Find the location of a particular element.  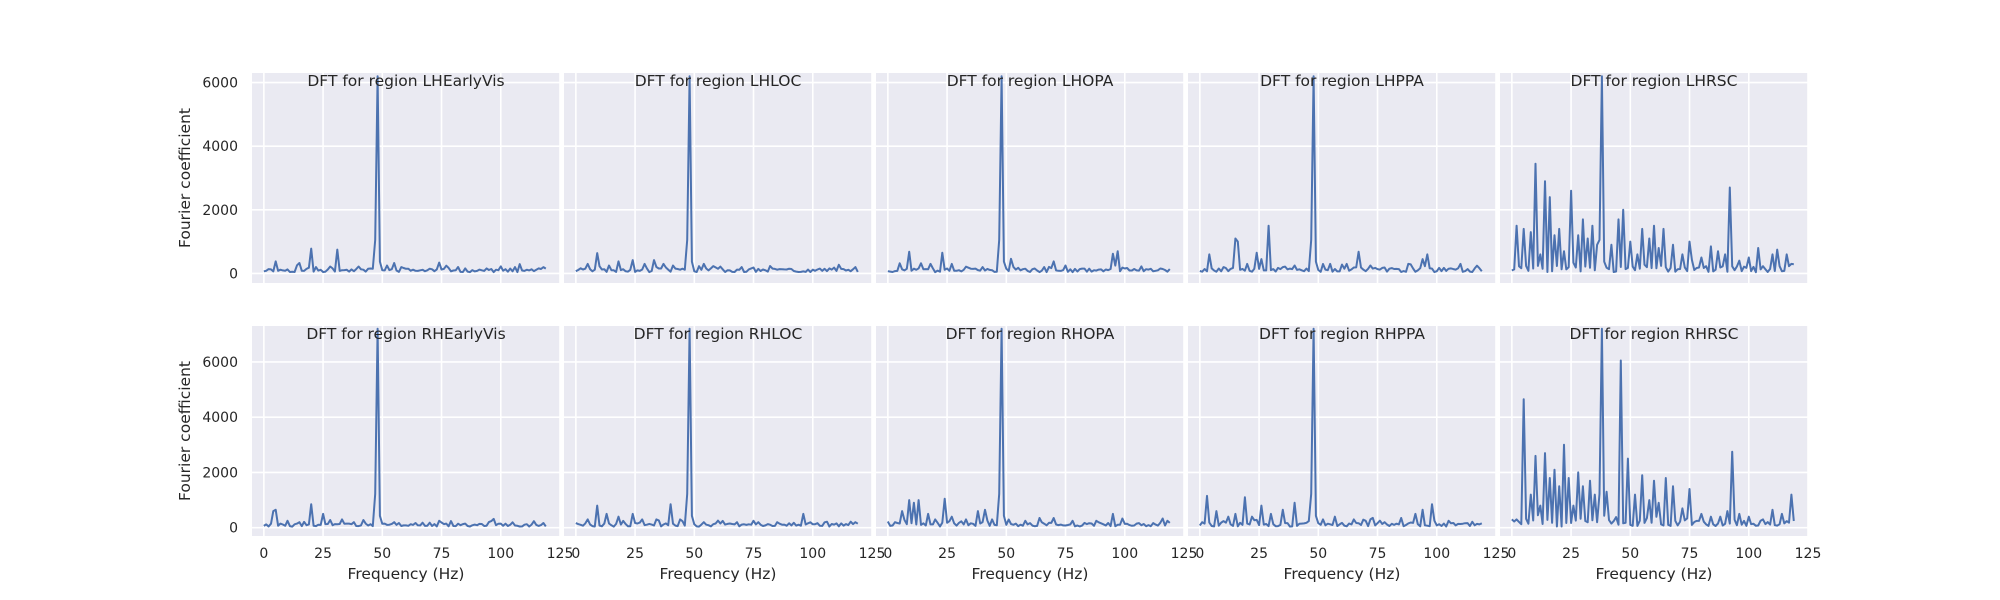

panel-title: DFT for region RHLOC is located at coordinates (718, 334).